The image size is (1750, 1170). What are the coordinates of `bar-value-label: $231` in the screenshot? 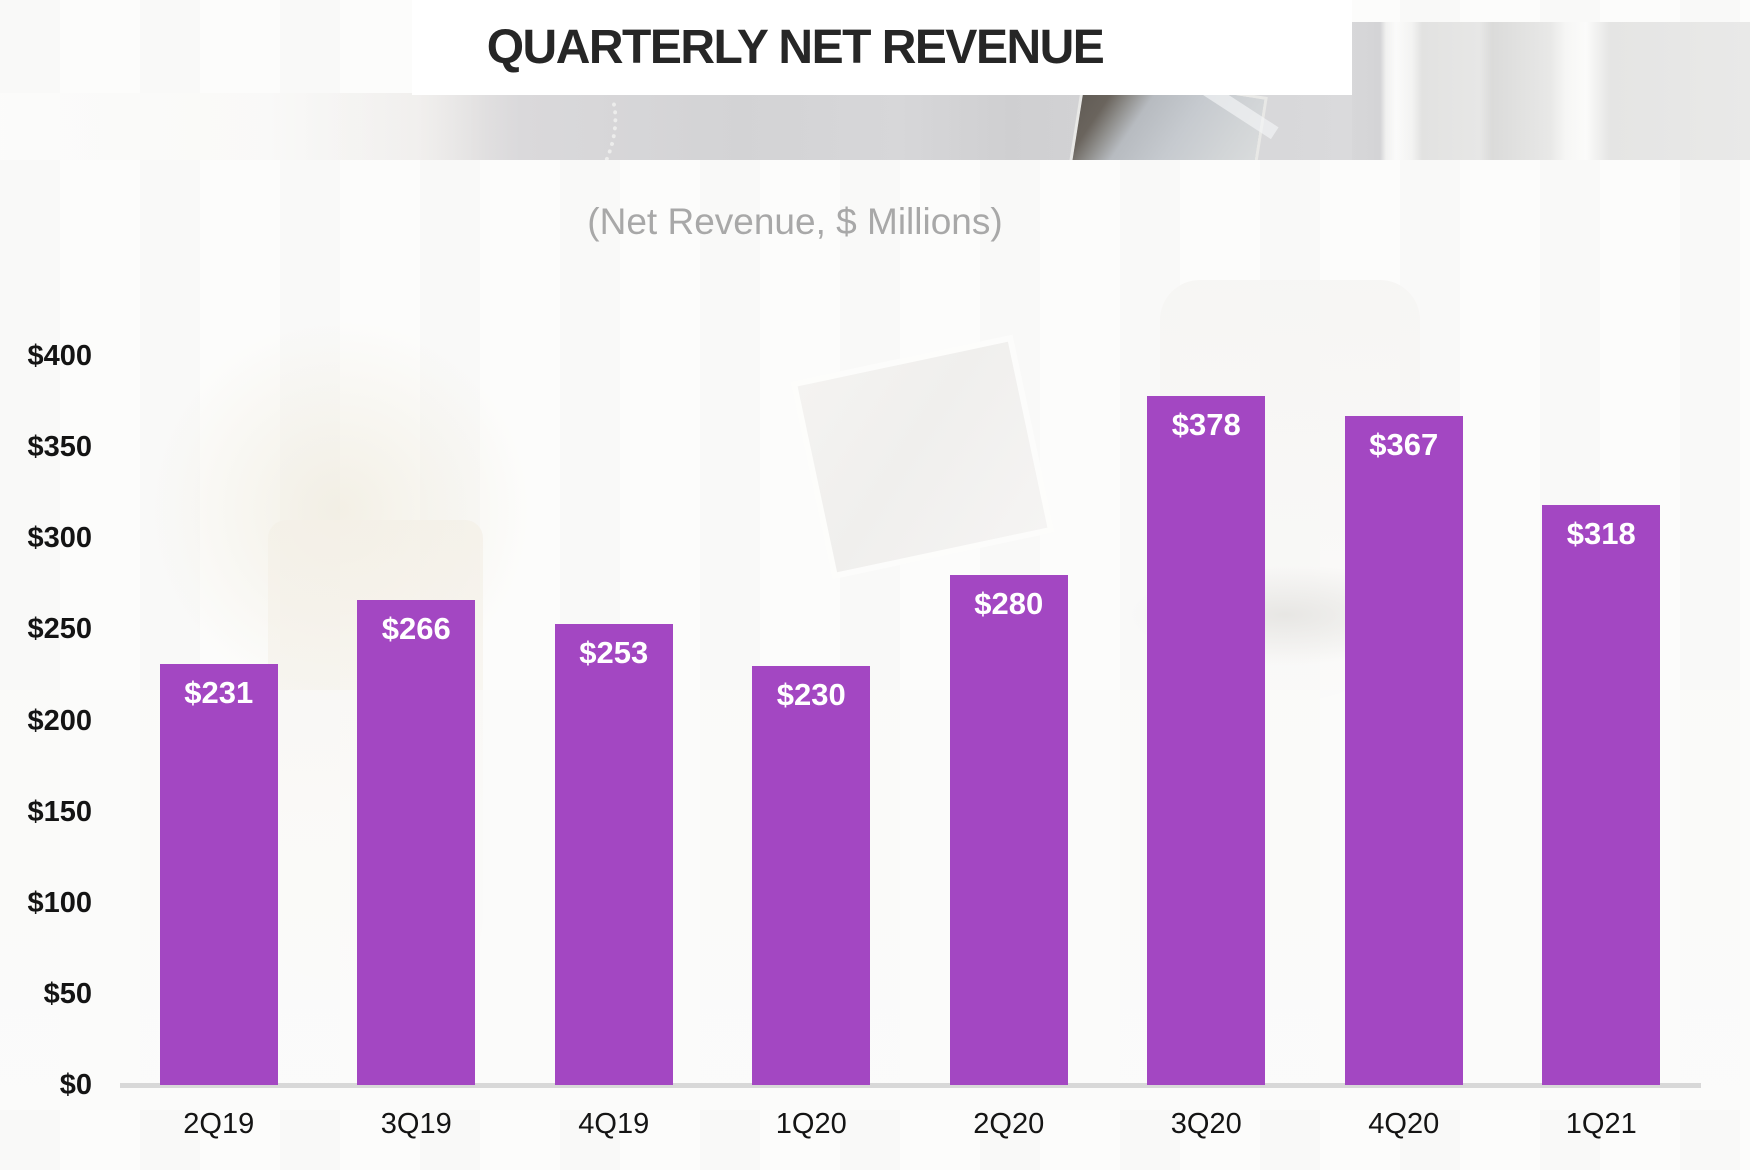 It's located at (219, 692).